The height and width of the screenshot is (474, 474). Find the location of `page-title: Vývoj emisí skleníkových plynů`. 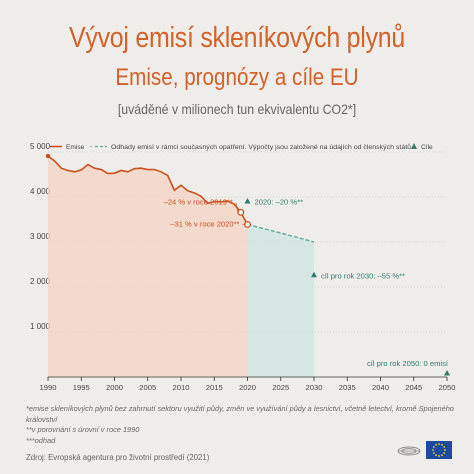

page-title: Vývoj emisí skleníkových plynů is located at coordinates (237, 38).